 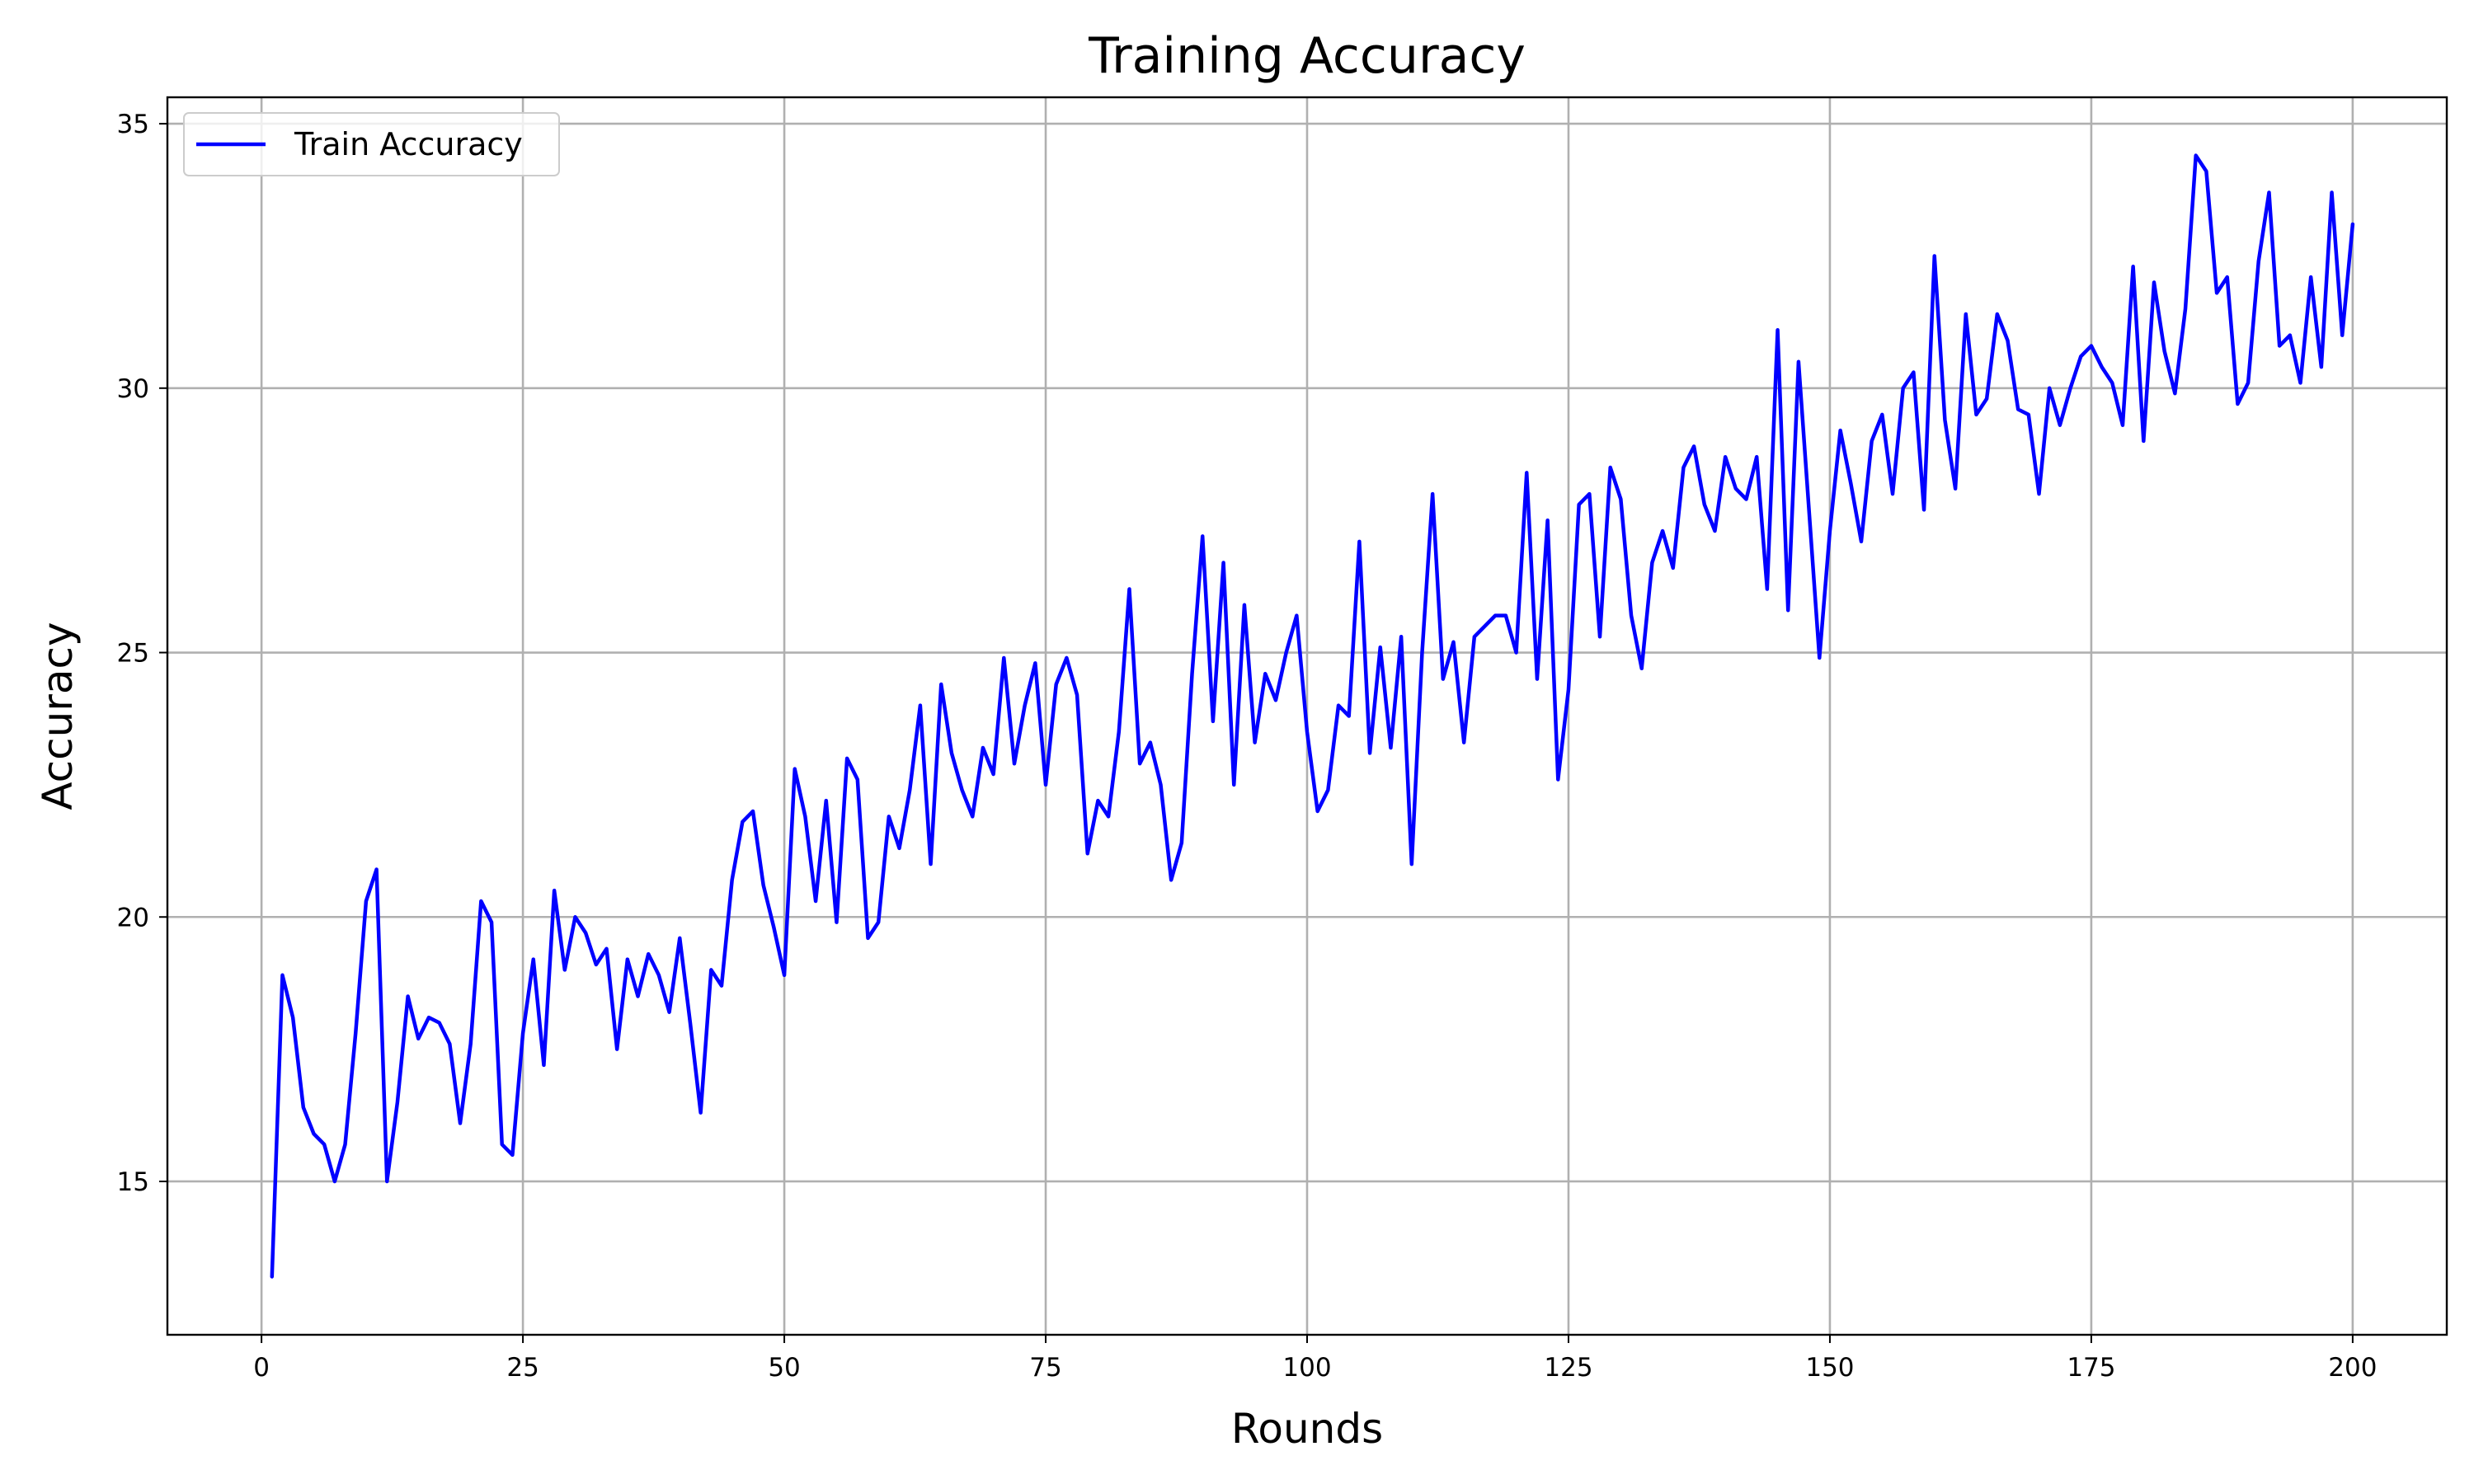 What do you see at coordinates (58, 716) in the screenshot?
I see `y-axis-label: Accuracy` at bounding box center [58, 716].